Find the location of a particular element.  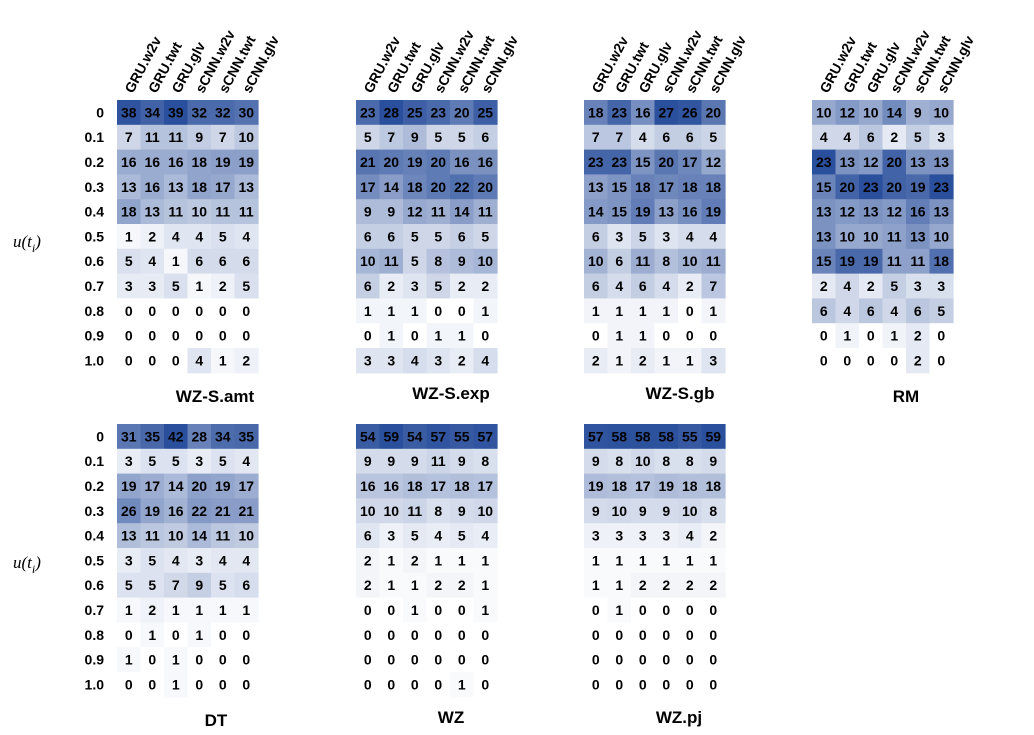

cell-value: 59 is located at coordinates (391, 436).